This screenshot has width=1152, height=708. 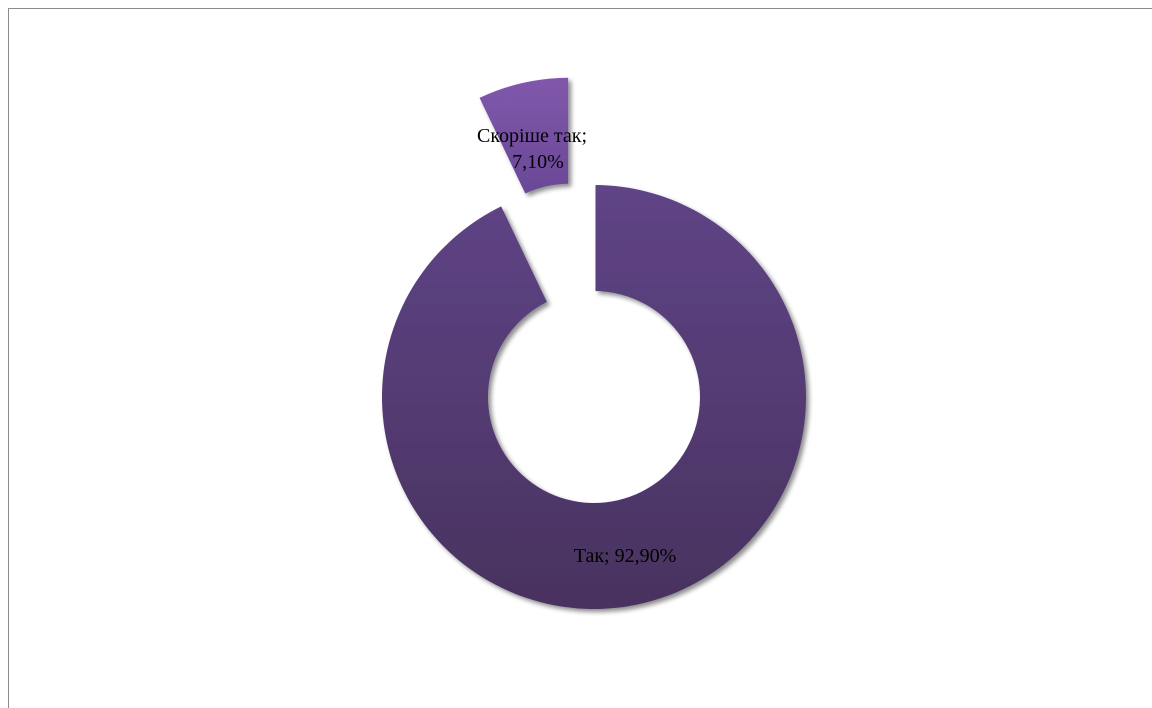 What do you see at coordinates (625, 556) in the screenshot?
I see `data-label-tak: Так; 92,90%` at bounding box center [625, 556].